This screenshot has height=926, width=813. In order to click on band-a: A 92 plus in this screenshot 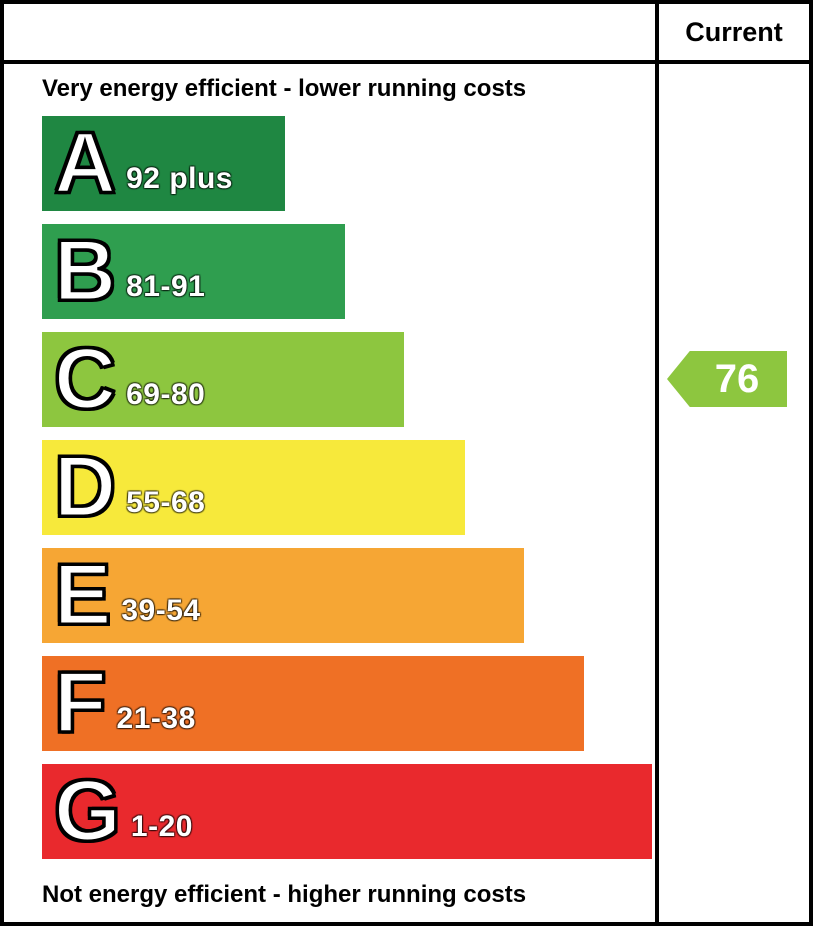, I will do `click(163, 163)`.